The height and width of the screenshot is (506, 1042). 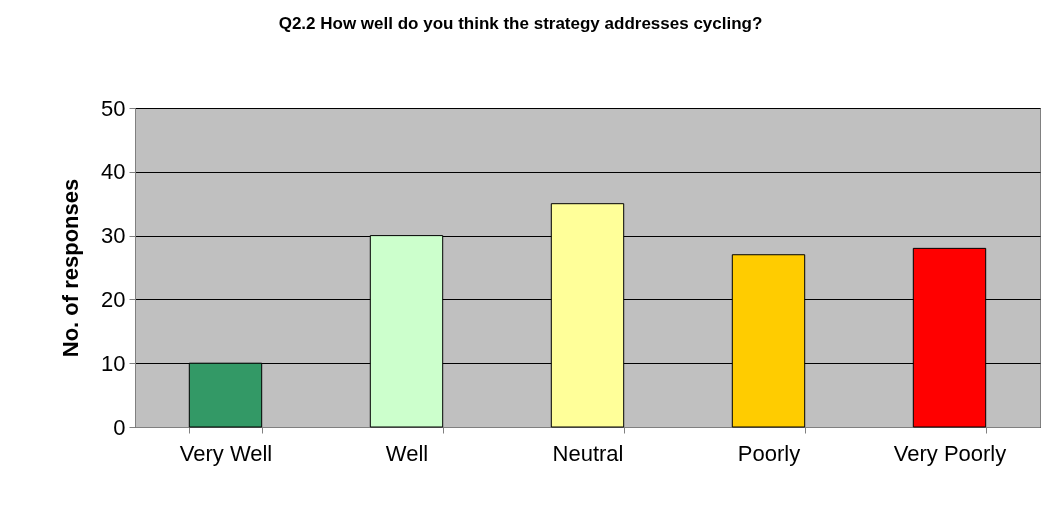 What do you see at coordinates (113, 108) in the screenshot?
I see `y-tick-label: 50` at bounding box center [113, 108].